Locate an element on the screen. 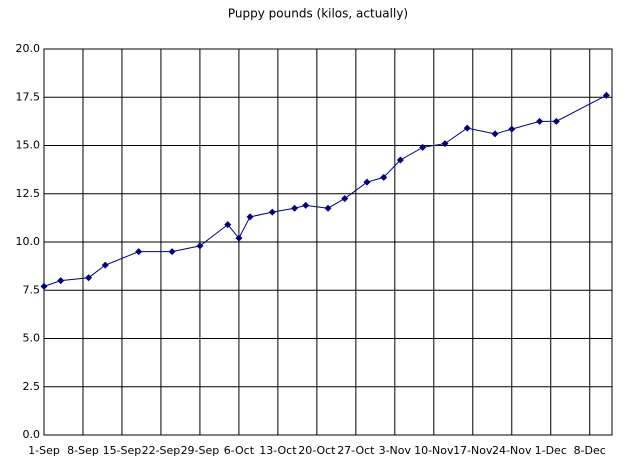  x-tick-label: 15-Sep is located at coordinates (122, 450).